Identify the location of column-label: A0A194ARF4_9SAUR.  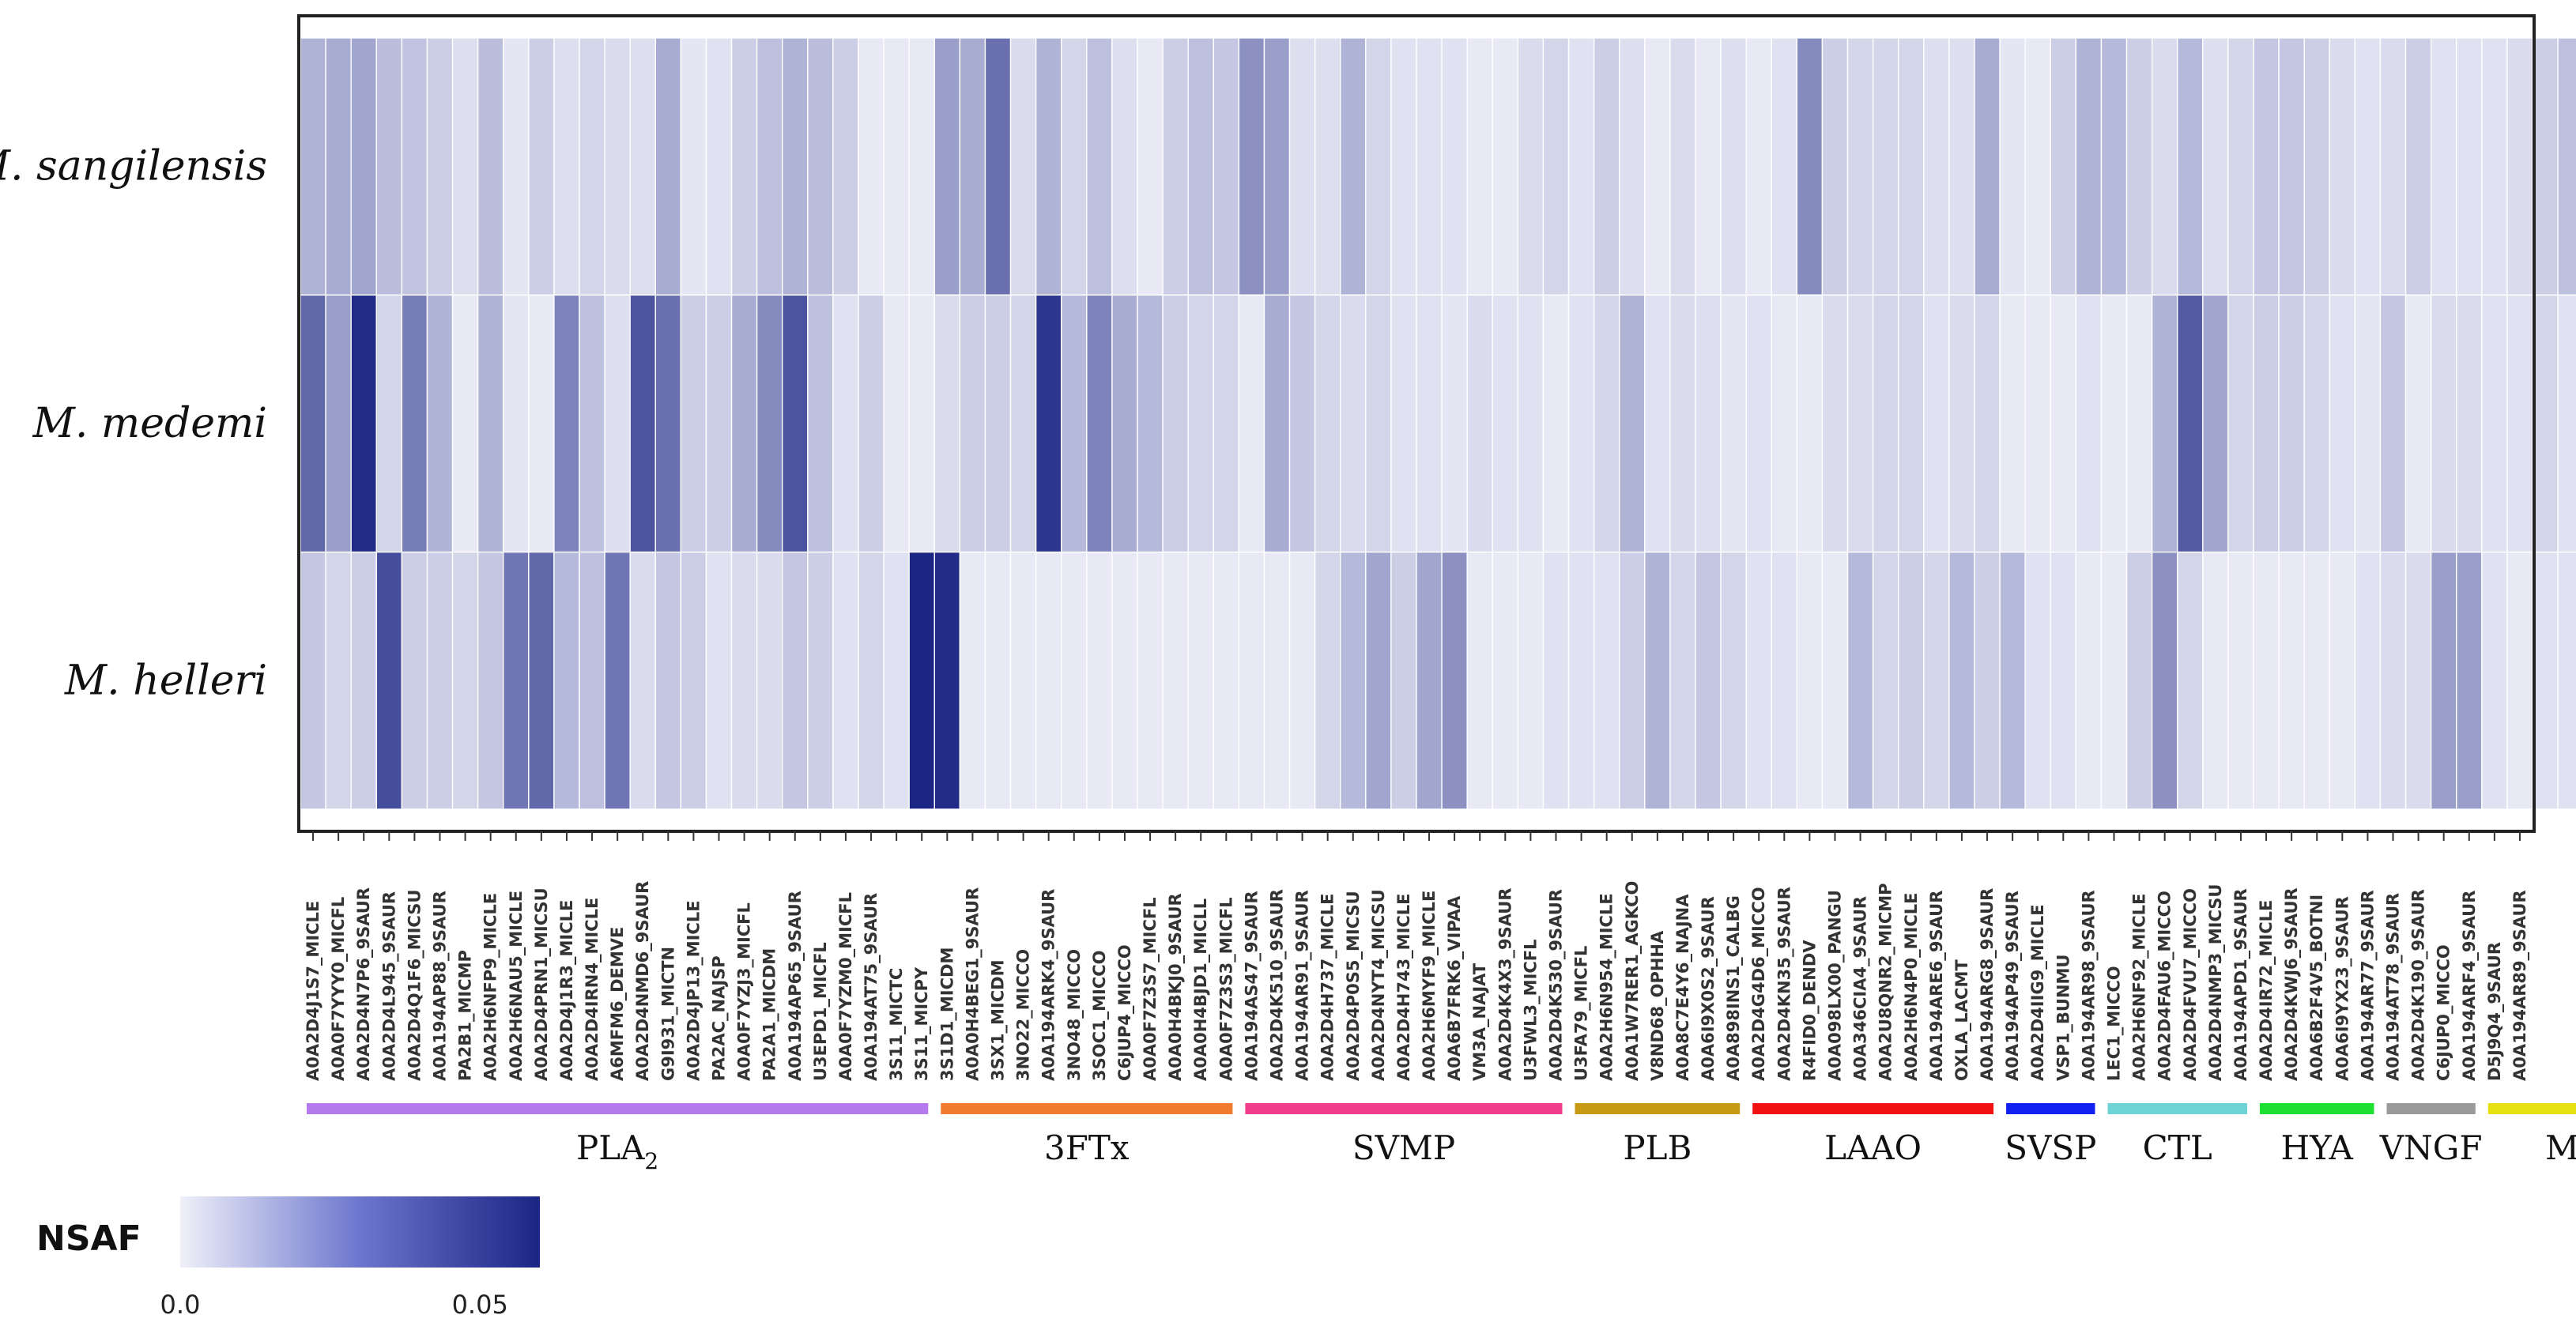
(2469, 986).